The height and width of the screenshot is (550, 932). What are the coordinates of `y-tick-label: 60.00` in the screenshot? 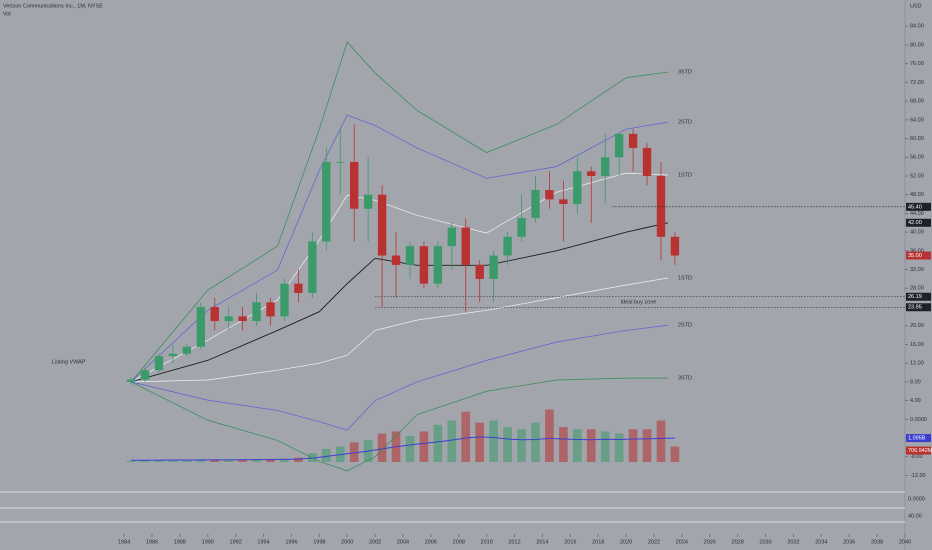 It's located at (917, 139).